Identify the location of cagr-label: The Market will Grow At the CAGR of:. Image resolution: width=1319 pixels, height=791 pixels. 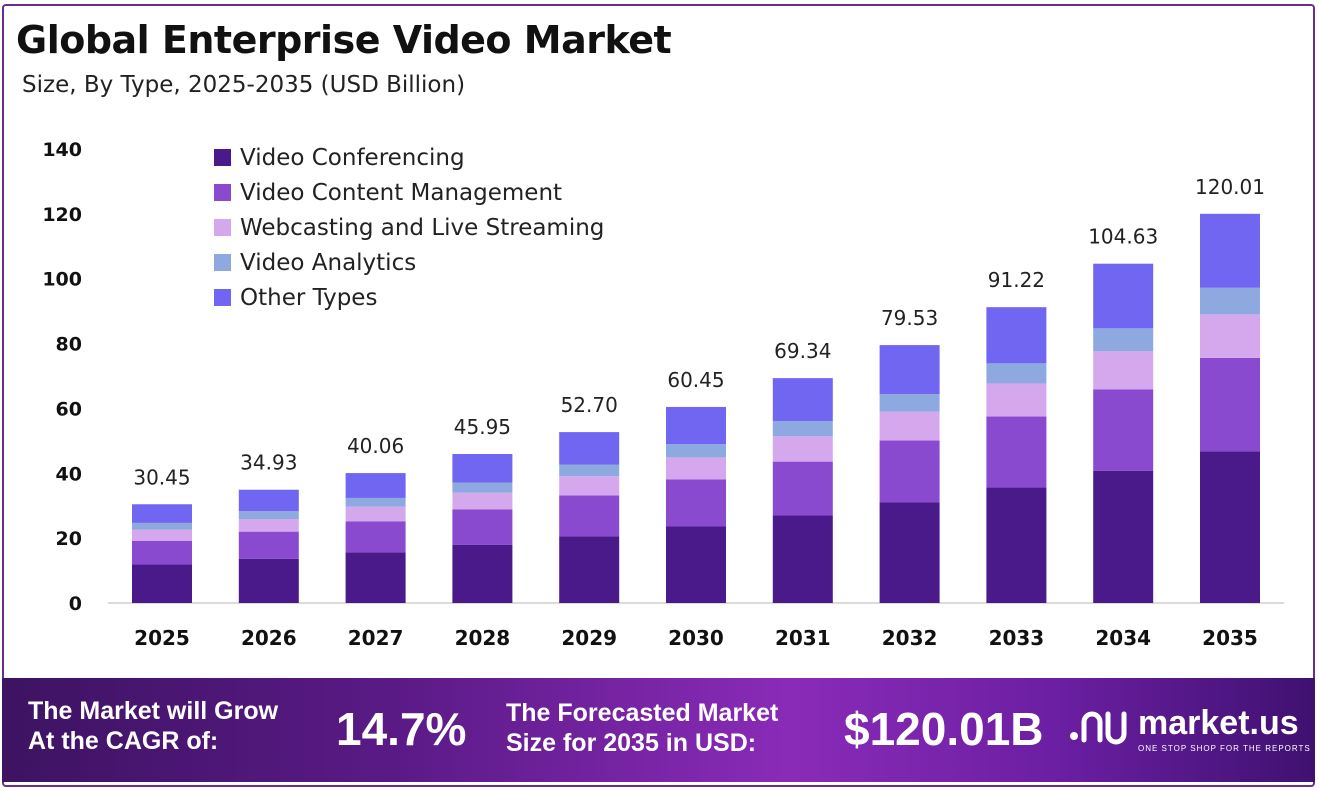
(173, 726).